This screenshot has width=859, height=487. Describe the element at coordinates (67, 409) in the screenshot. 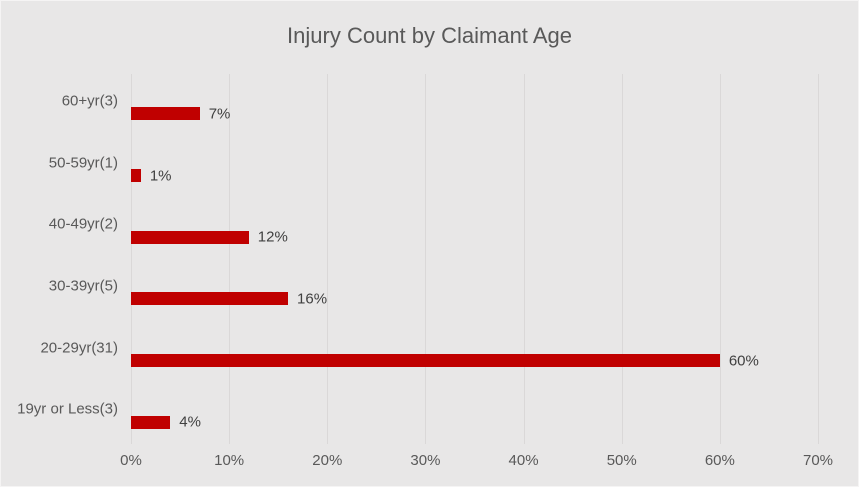

I see `category-label: 19yr or Less(3)` at that location.